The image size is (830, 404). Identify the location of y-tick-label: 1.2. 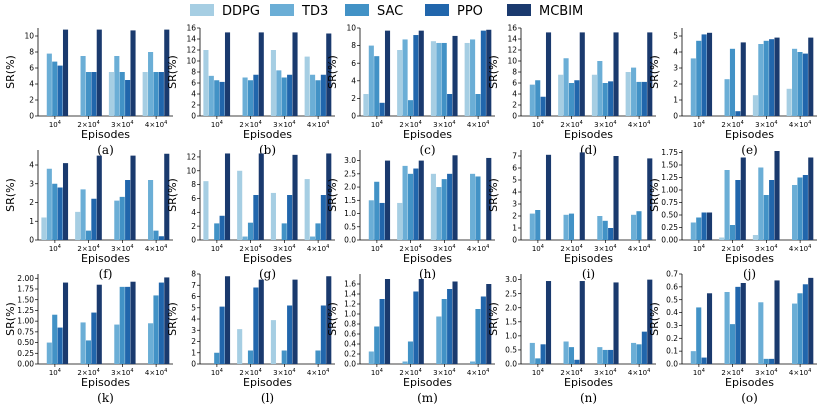
(350, 304).